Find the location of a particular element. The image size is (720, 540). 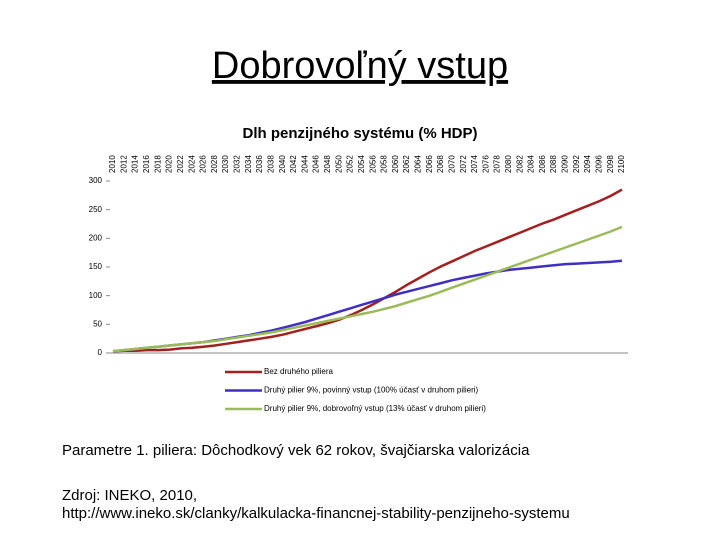

x-tick-label: 2040 is located at coordinates (282, 164).